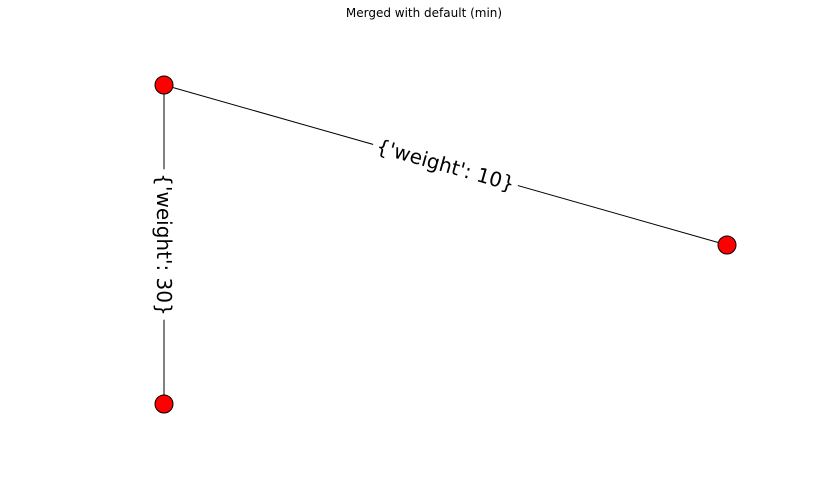 The width and height of the screenshot is (828, 489). Describe the element at coordinates (164, 404) in the screenshot. I see `node-bottom-left` at that location.